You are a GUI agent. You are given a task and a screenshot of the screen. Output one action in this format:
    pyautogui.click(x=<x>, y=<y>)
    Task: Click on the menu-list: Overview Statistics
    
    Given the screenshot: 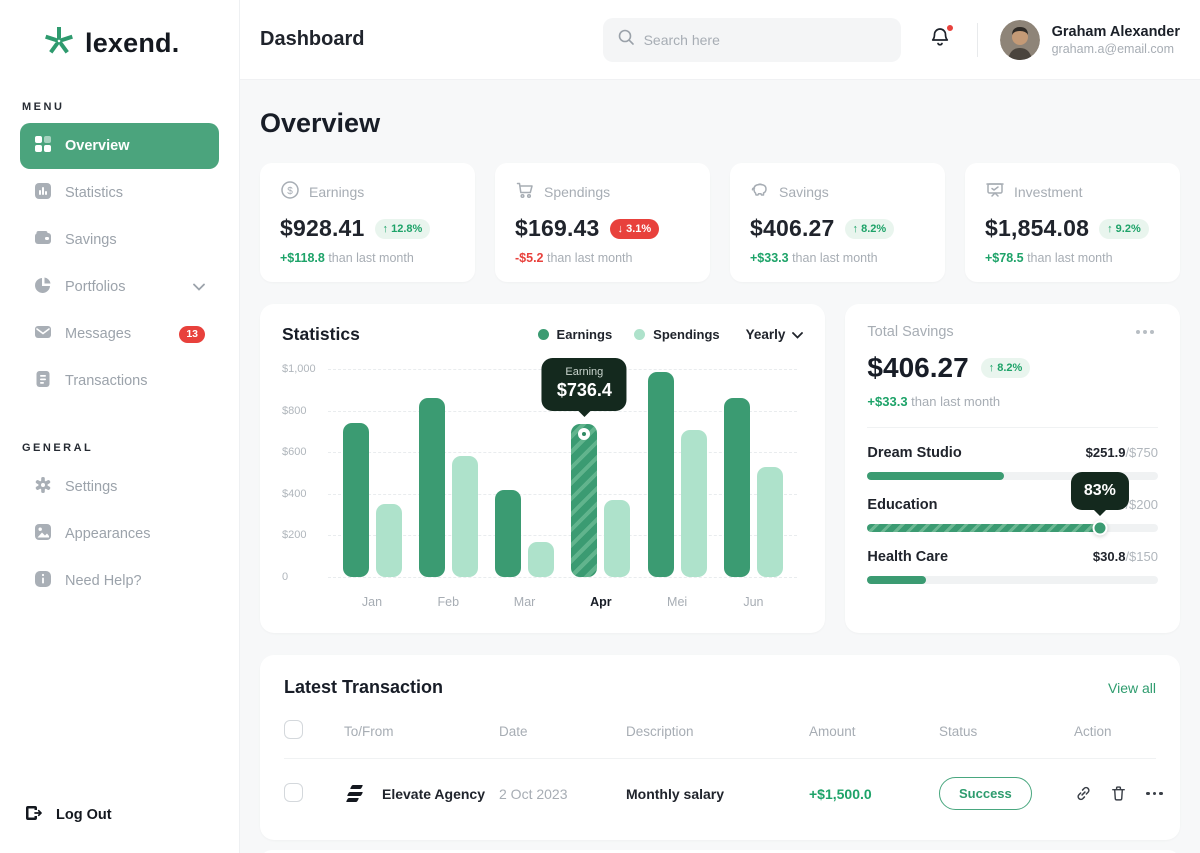 What is the action you would take?
    pyautogui.click(x=119, y=263)
    